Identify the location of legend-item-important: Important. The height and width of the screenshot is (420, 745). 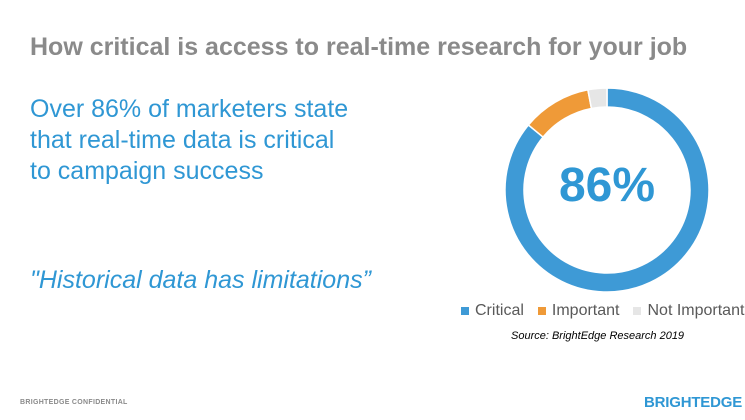
(578, 311).